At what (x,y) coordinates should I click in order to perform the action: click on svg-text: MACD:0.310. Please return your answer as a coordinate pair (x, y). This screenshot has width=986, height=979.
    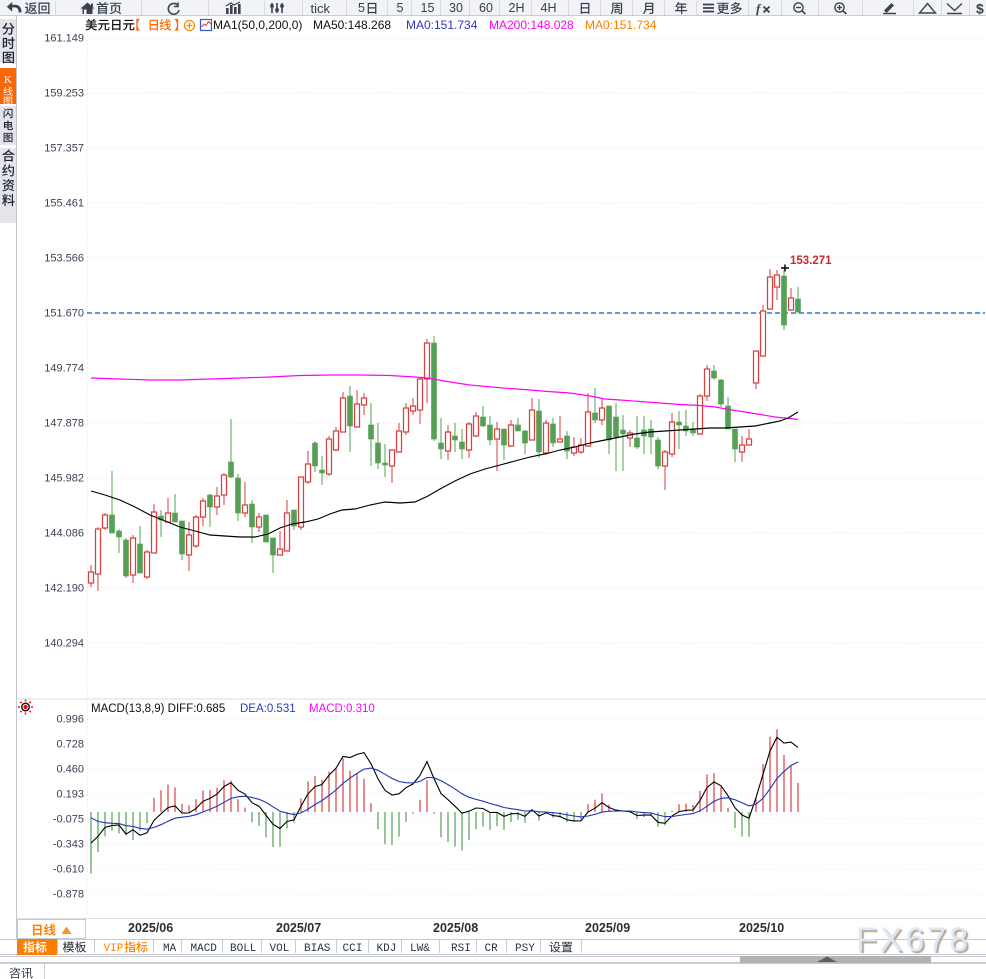
    Looking at the image, I should click on (342, 709).